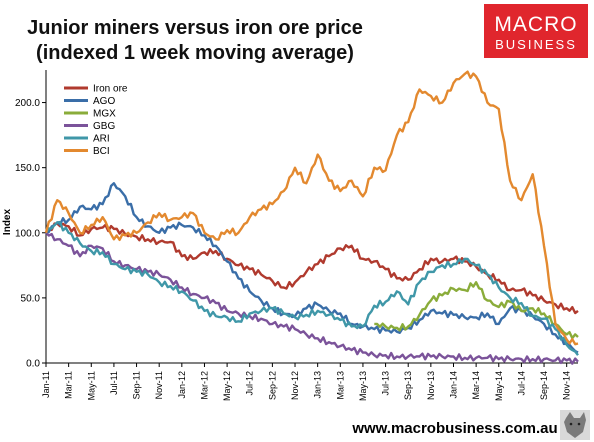  Describe the element at coordinates (101, 151) in the screenshot. I see `legend-label: BCI` at that location.